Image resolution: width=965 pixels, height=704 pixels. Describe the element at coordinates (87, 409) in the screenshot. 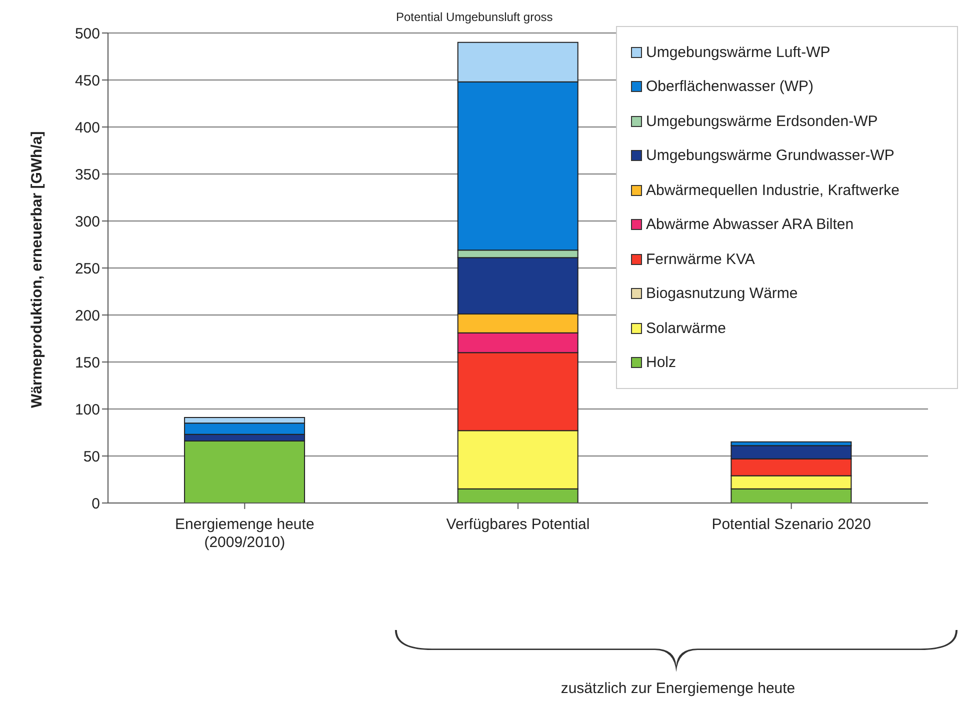

I see `y-tick-label: 100` at that location.